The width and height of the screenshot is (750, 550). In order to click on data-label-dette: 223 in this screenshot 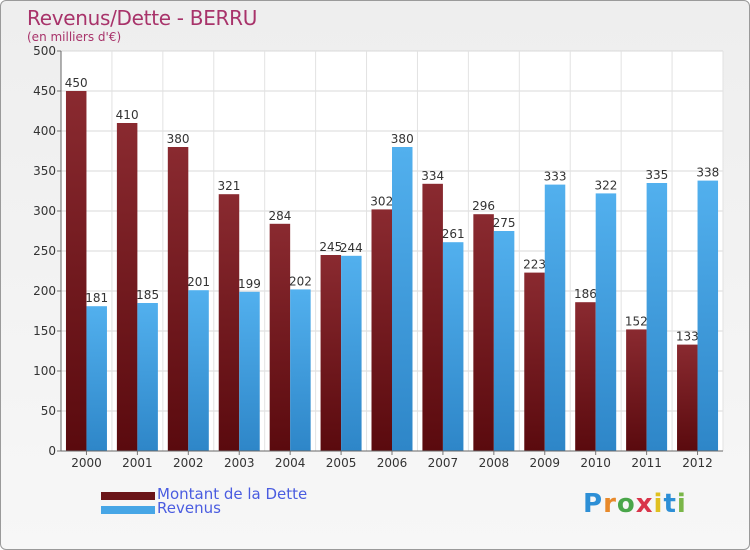, I will do `click(534, 265)`.